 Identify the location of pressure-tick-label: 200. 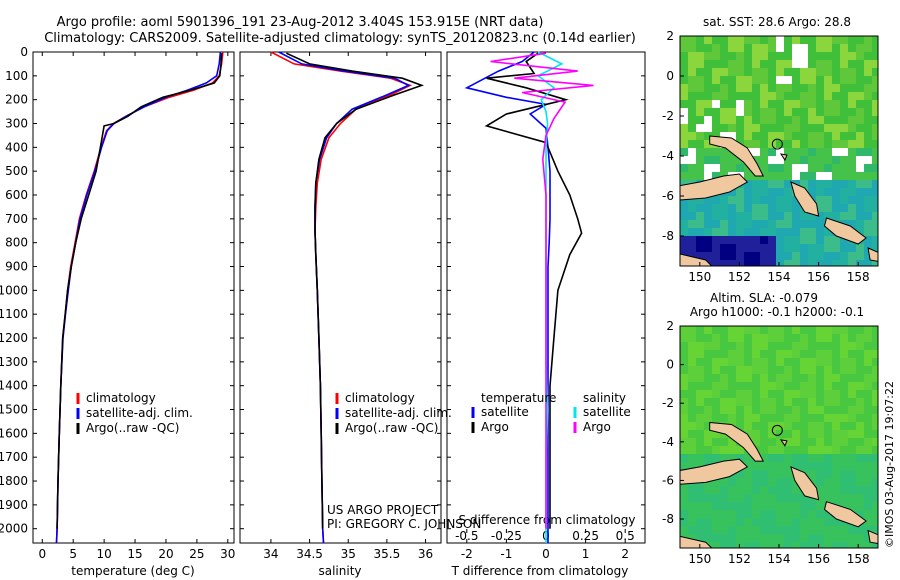
(16, 100).